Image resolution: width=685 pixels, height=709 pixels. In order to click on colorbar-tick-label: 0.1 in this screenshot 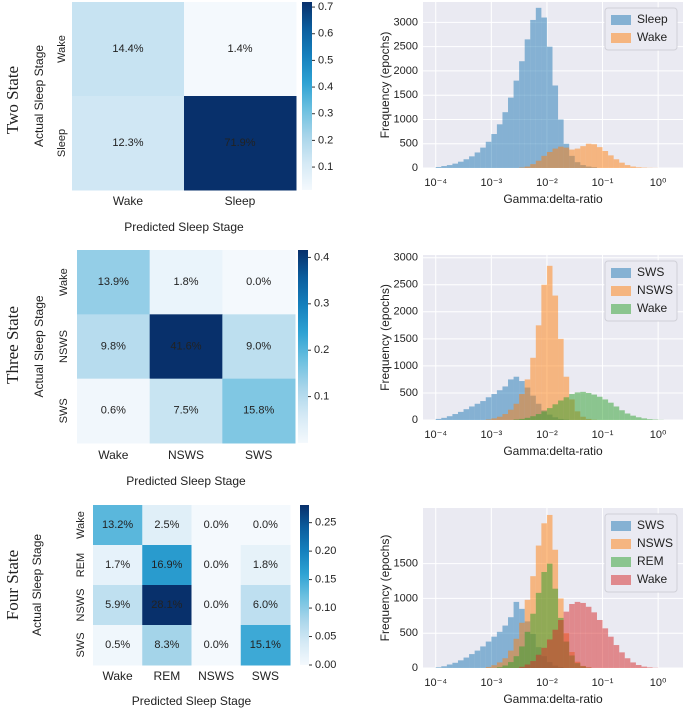, I will do `click(325, 167)`.